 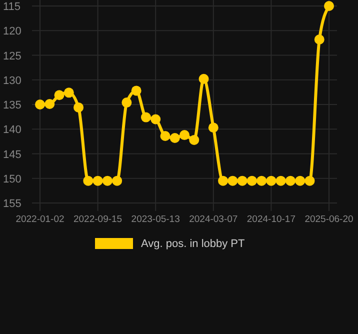 What do you see at coordinates (12, 80) in the screenshot?
I see `y-tick-label: 130` at bounding box center [12, 80].